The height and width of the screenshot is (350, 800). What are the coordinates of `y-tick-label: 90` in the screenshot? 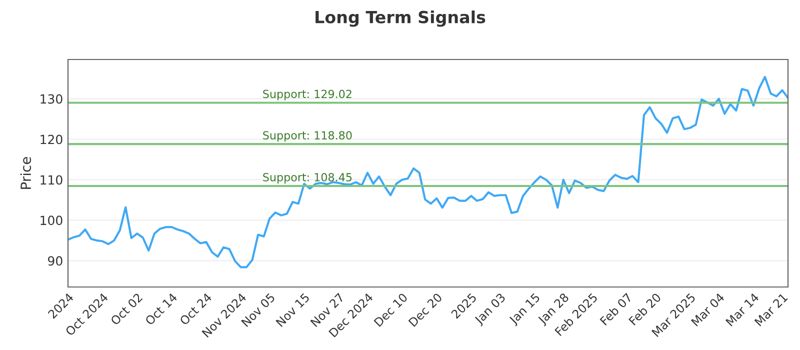 It's located at (55, 261).